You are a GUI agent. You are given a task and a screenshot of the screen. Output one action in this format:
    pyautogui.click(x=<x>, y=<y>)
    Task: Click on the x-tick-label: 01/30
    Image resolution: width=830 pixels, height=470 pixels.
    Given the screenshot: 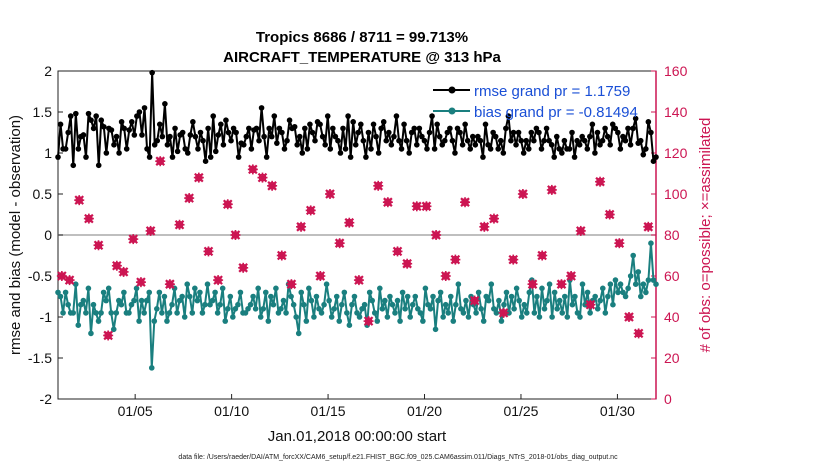 What is the action you would take?
    pyautogui.click(x=617, y=411)
    